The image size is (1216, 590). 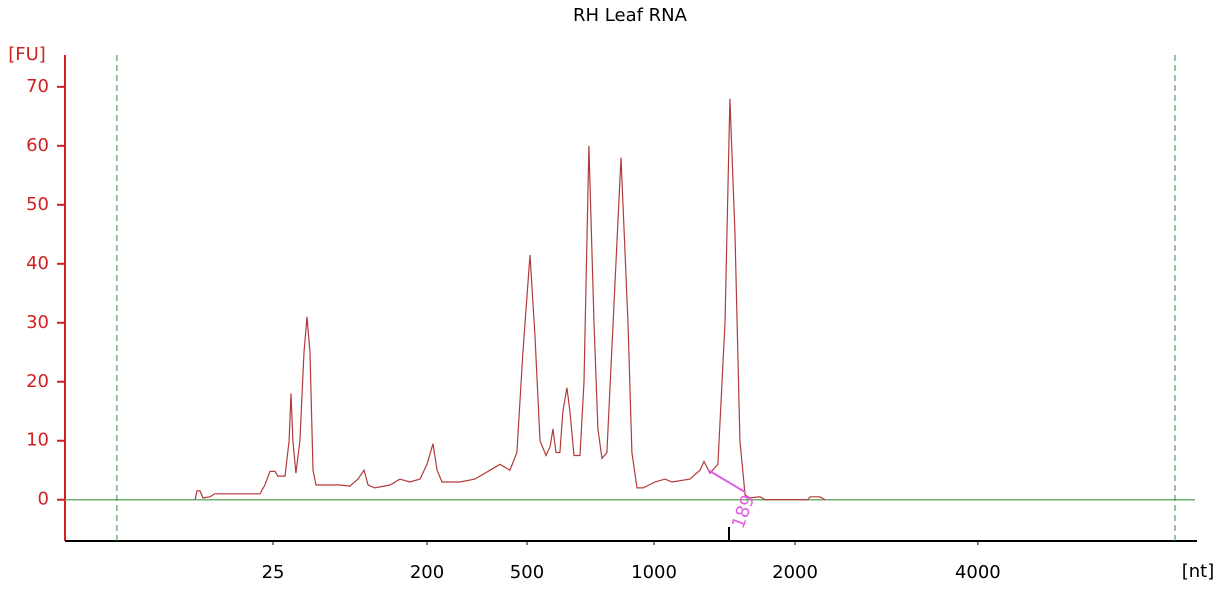 What do you see at coordinates (37, 145) in the screenshot?
I see `y-tick-label: 60` at bounding box center [37, 145].